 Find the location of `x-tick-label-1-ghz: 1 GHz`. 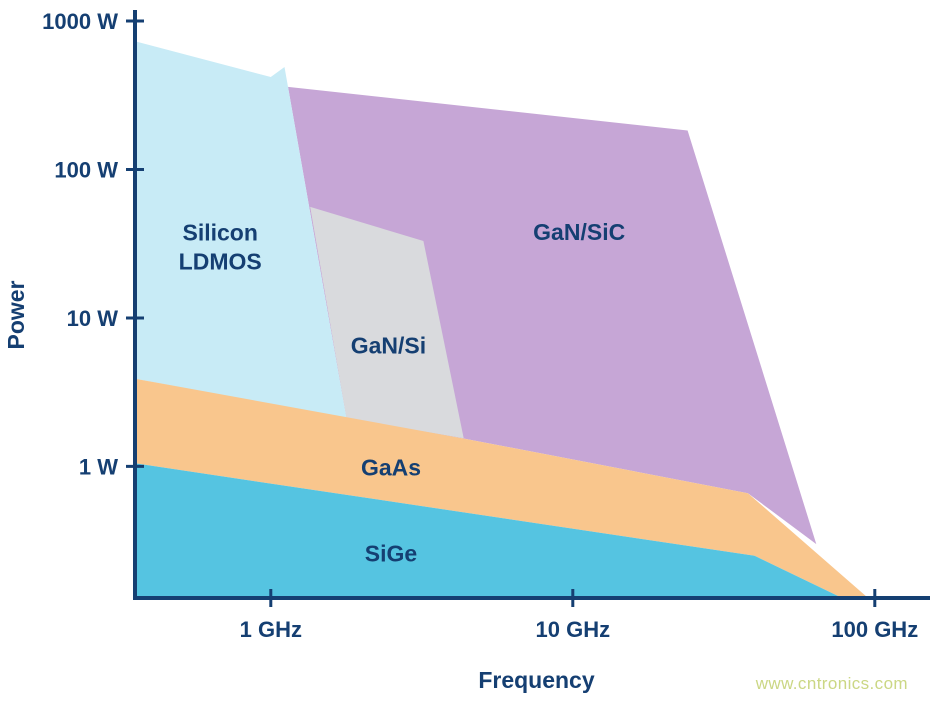

x-tick-label-1-ghz: 1 GHz is located at coordinates (271, 629).